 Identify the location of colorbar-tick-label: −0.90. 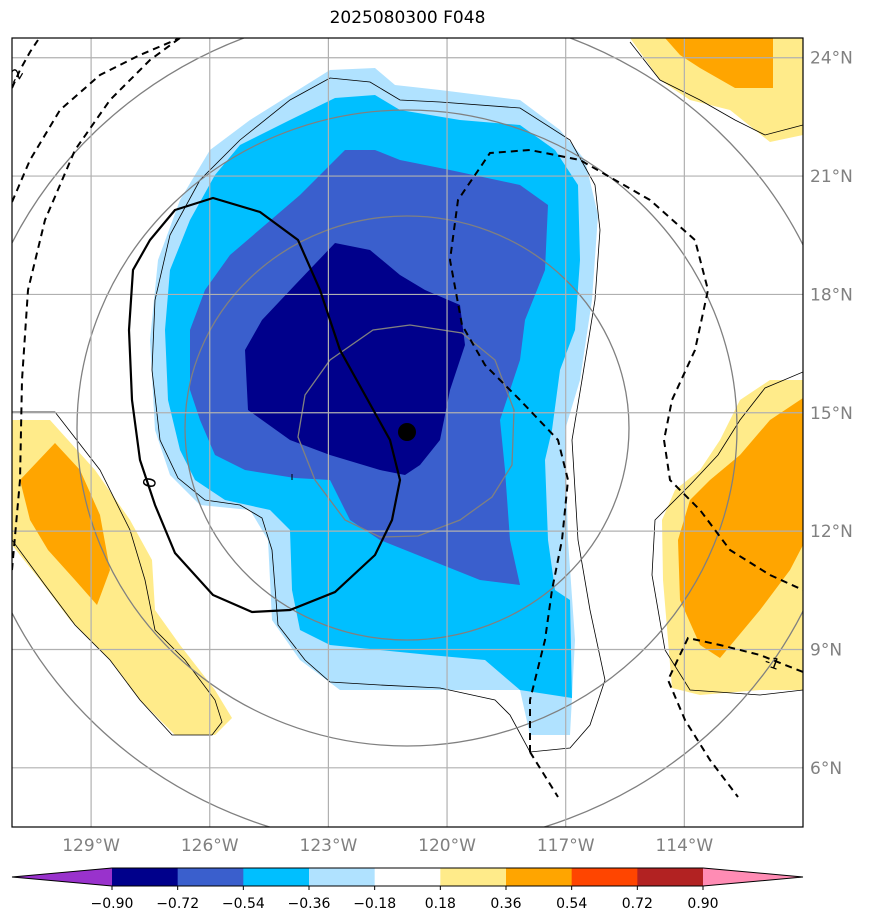
(112, 904).